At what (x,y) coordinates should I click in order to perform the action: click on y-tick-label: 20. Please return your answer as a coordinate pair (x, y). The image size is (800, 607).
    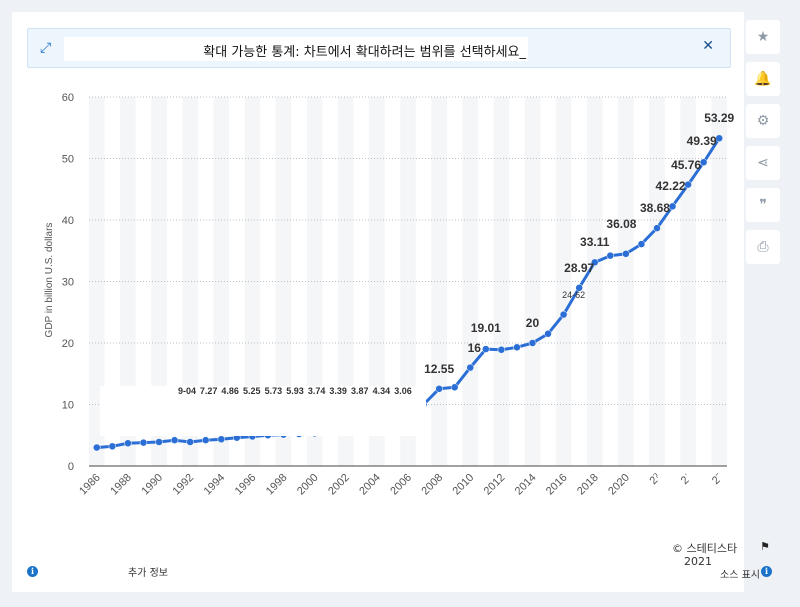
    Looking at the image, I should click on (68, 344).